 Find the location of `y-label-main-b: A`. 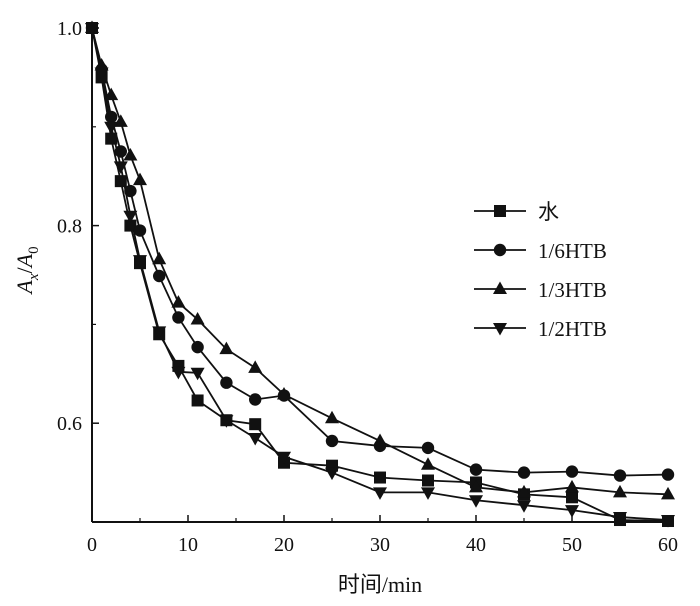

y-label-main-b: A is located at coordinates (24, 261).